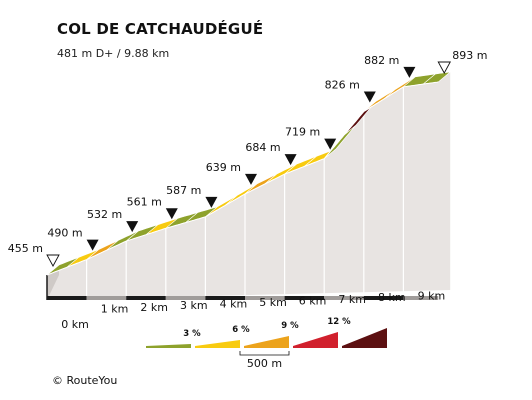 The width and height of the screenshot is (532, 400). What do you see at coordinates (154, 307) in the screenshot?
I see `km-tick-label: 2 km` at bounding box center [154, 307].